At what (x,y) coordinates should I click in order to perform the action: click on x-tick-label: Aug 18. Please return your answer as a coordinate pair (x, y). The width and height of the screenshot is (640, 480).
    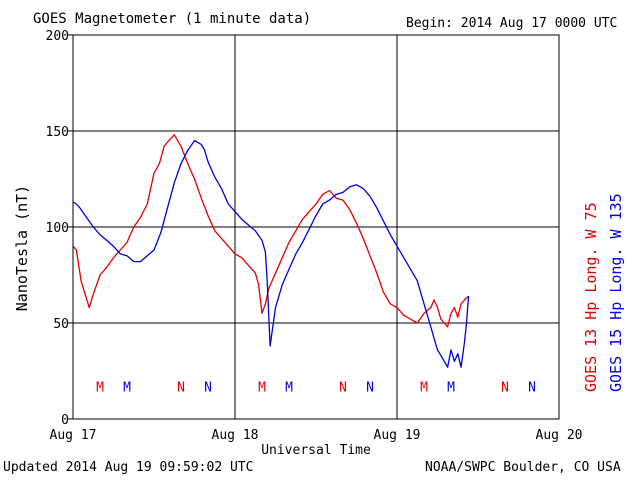
    Looking at the image, I should click on (235, 435).